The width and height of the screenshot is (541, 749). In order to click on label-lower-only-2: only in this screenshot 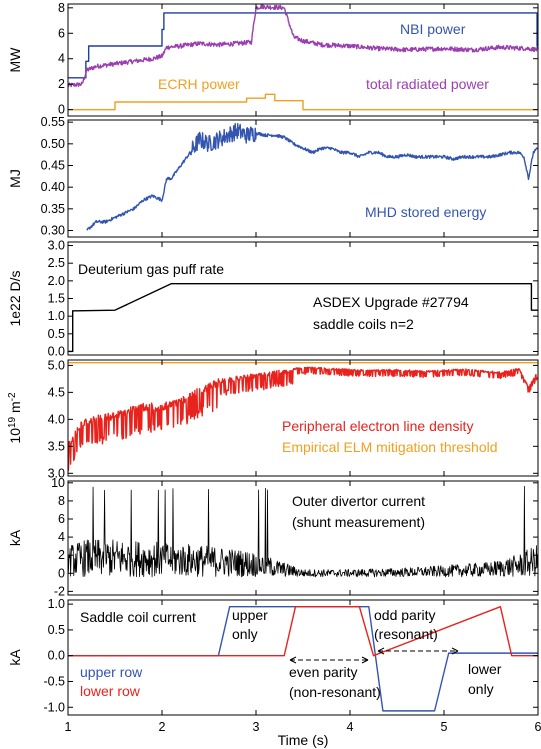, I will do `click(481, 689)`.